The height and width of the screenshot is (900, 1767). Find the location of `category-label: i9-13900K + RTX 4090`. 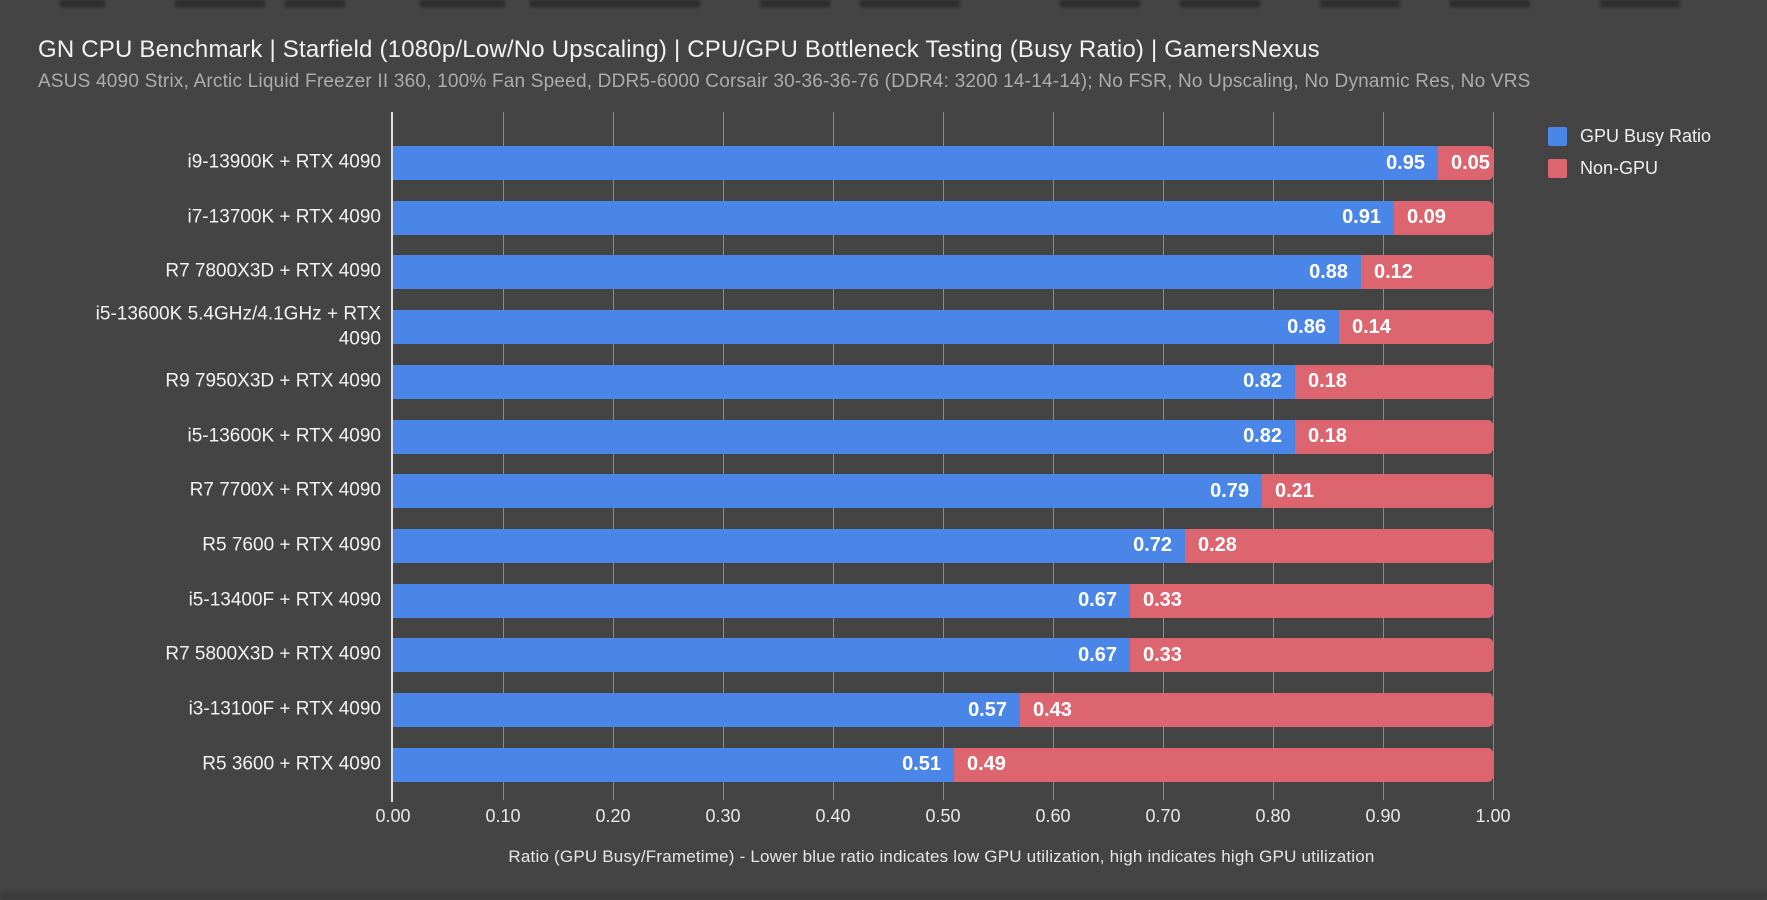

category-label: i9-13900K + RTX 4090 is located at coordinates (284, 162).